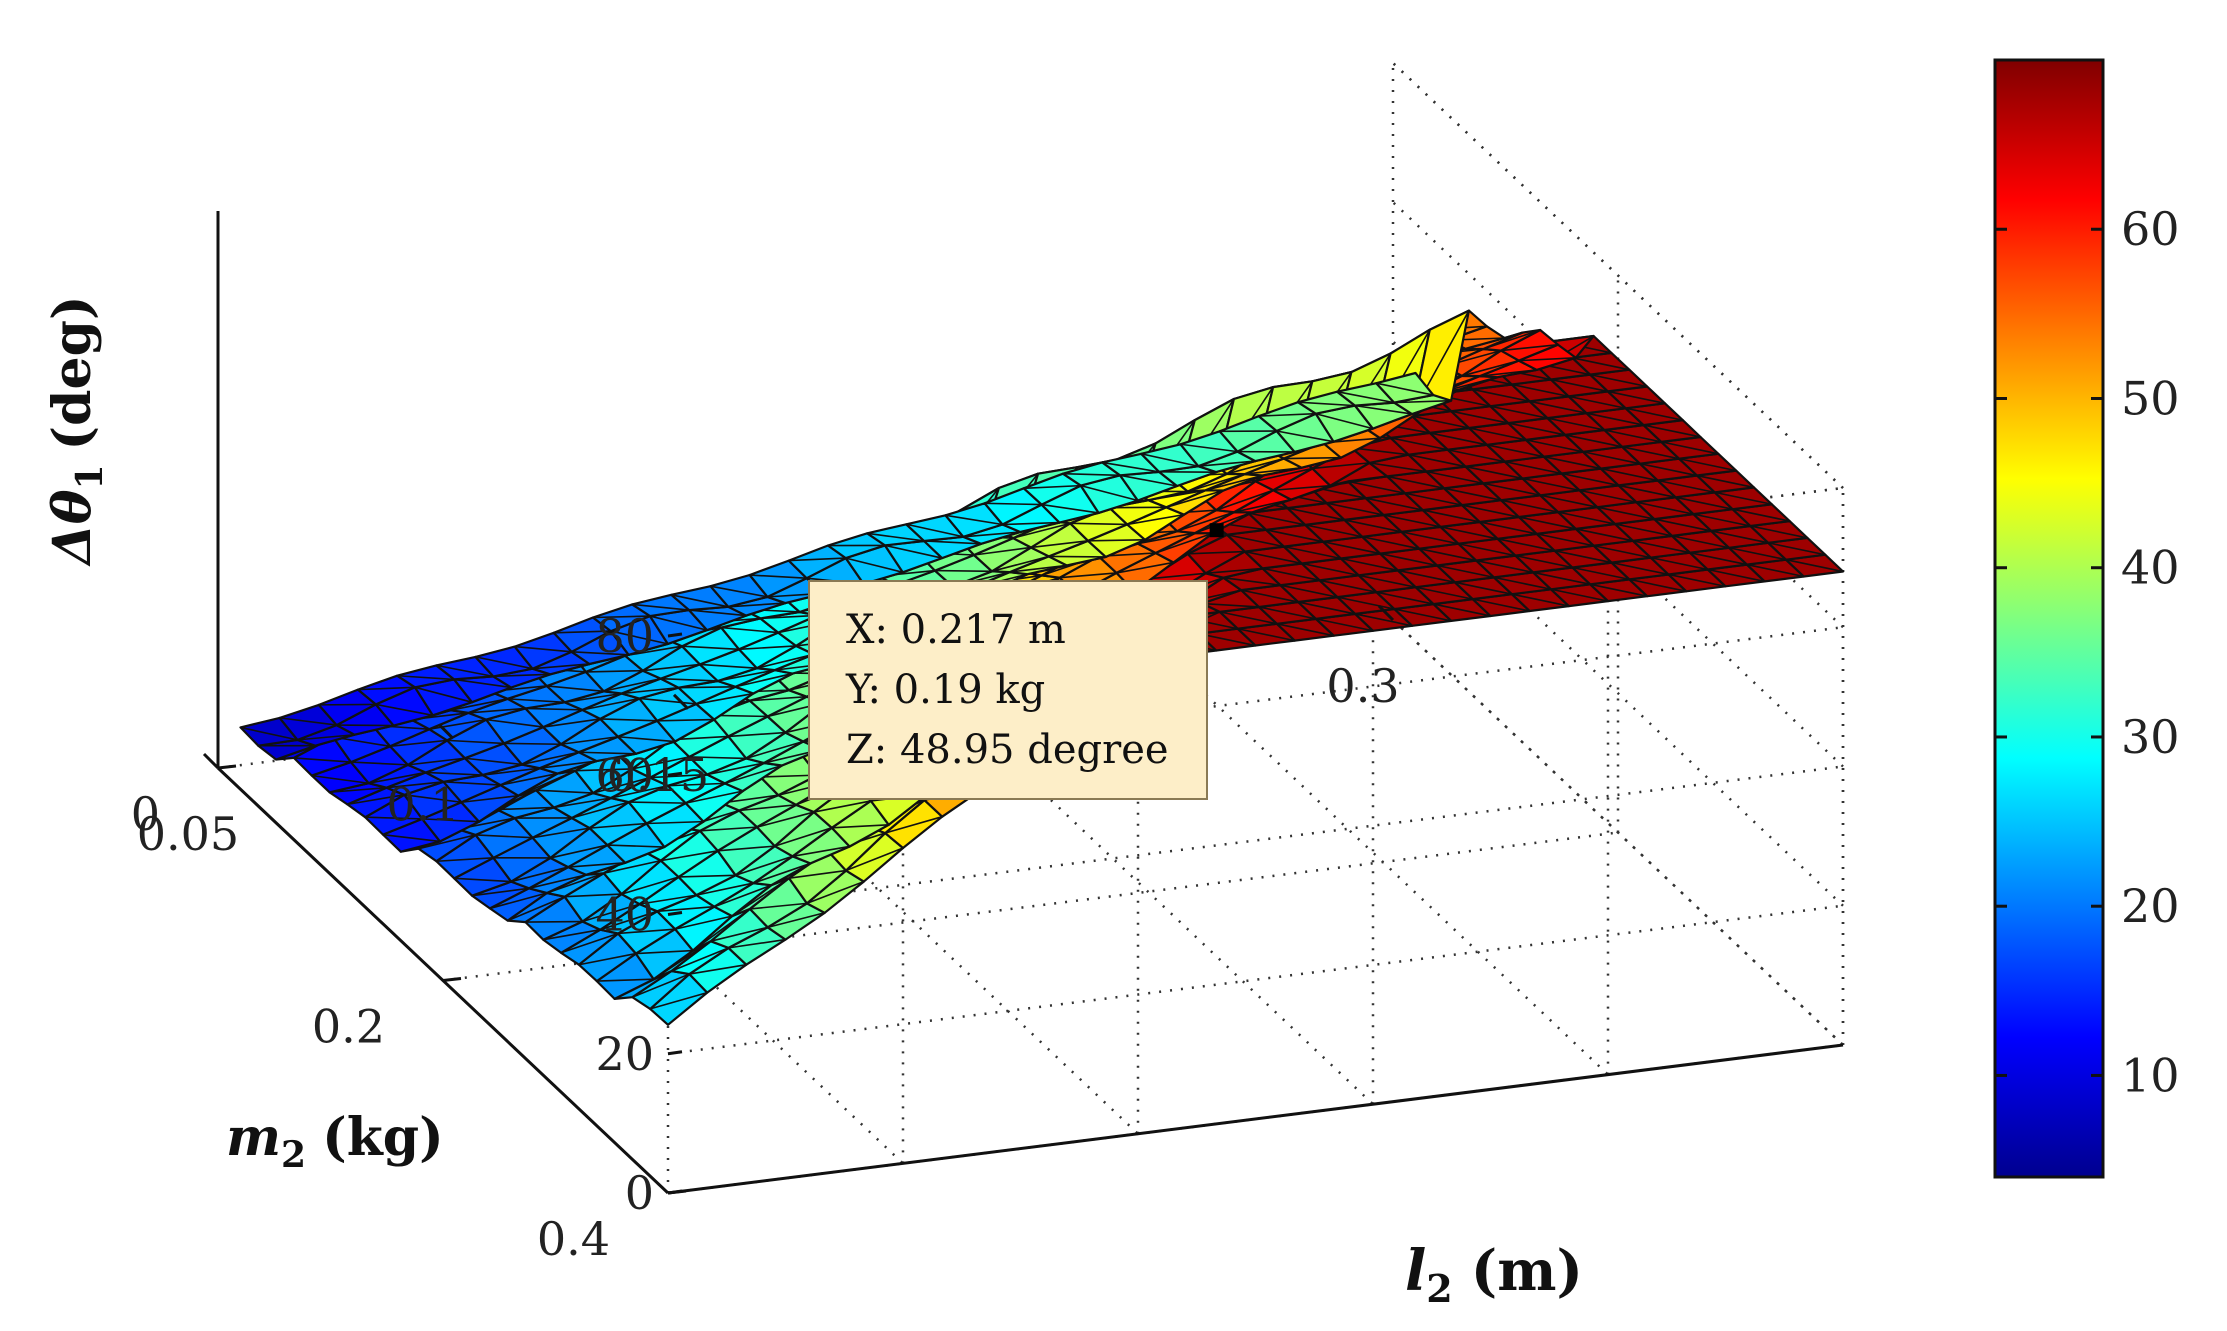 Image resolution: width=2227 pixels, height=1331 pixels. I want to click on grid-z-side, so click(1618, 693).